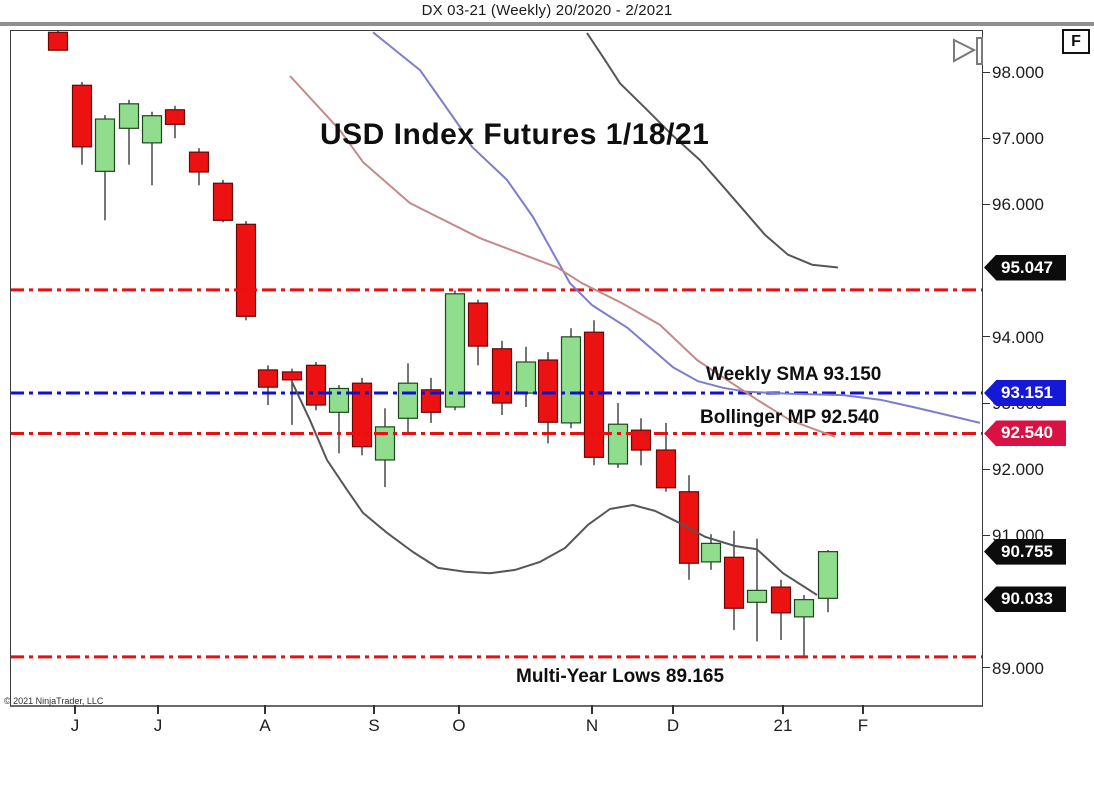 The image size is (1094, 796). Describe the element at coordinates (620, 676) in the screenshot. I see `multi-year-lows-annotation: Multi-Year Lows 89.165` at that location.